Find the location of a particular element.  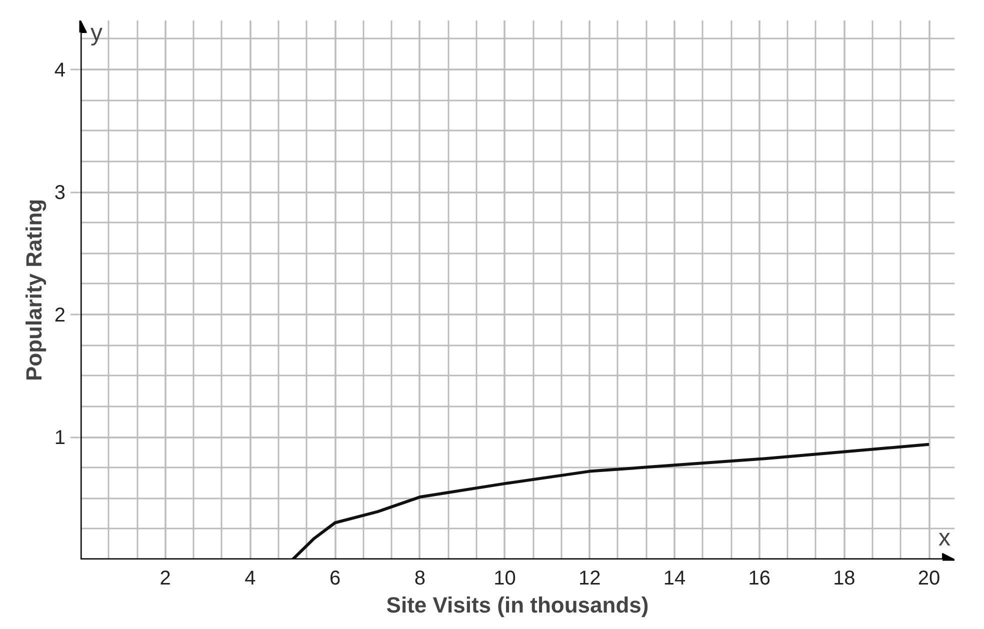

x-axis-title: Site Visits (in thousands) is located at coordinates (517, 605).